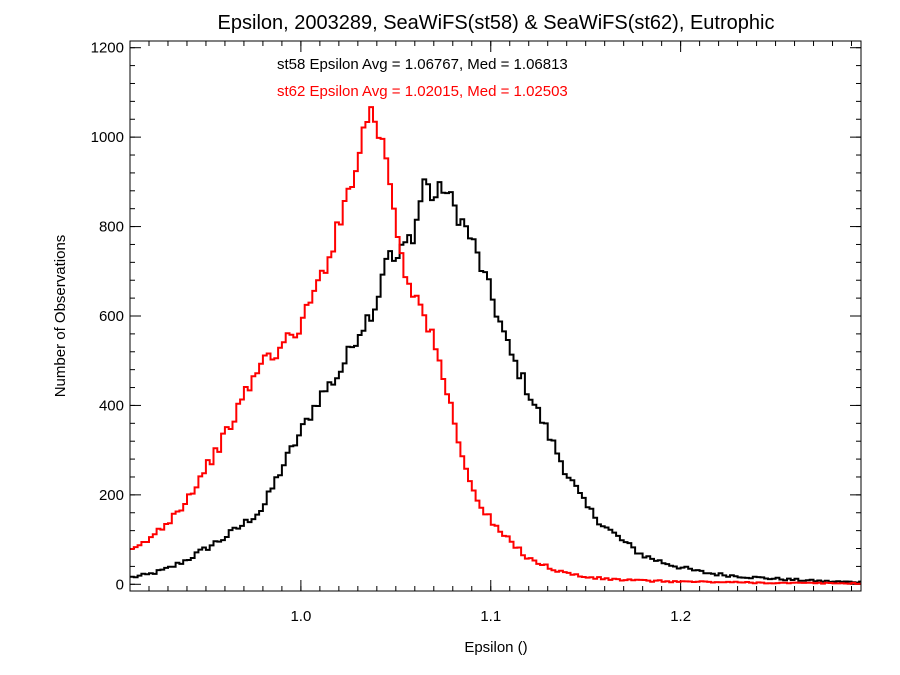 This screenshot has height=675, width=900. I want to click on y-tick-label: 200, so click(111, 495).